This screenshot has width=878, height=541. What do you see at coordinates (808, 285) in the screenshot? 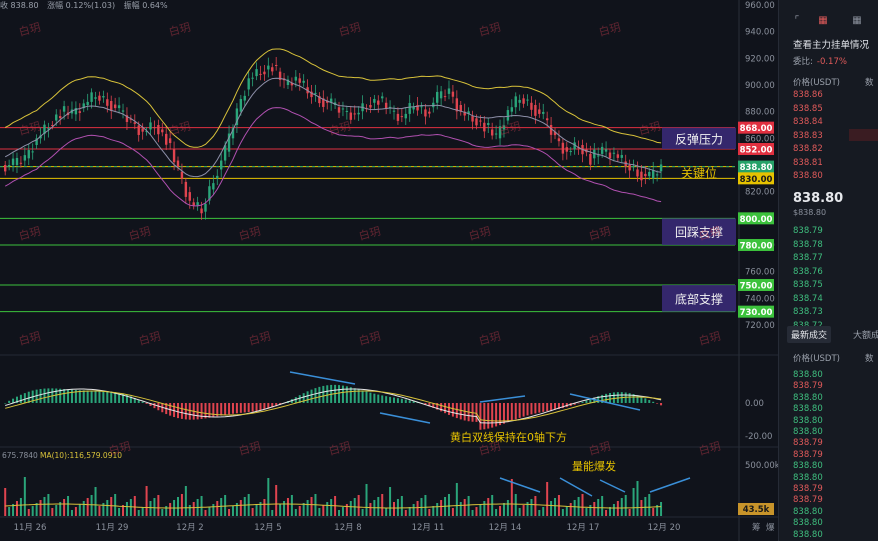
I see `bid-row: 838.75` at bounding box center [808, 285].